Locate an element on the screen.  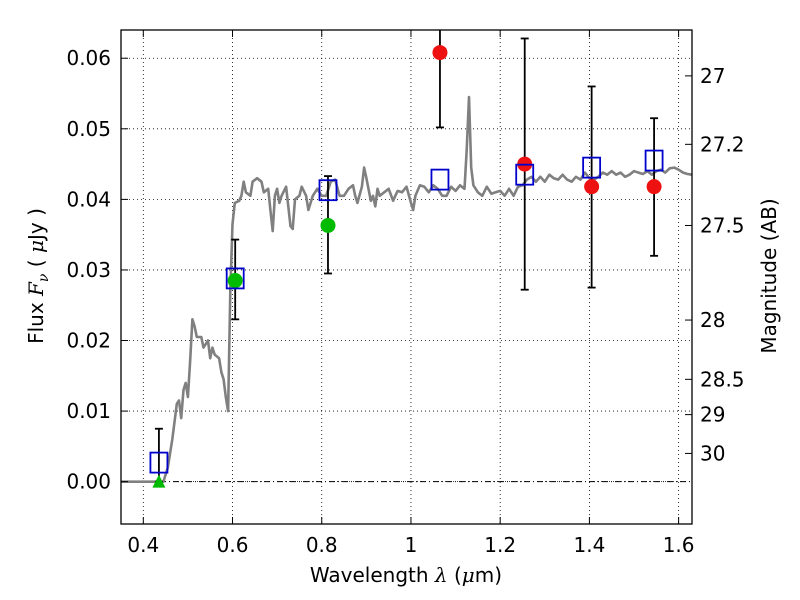
y-tick-label: 0.01 is located at coordinates (88, 411).